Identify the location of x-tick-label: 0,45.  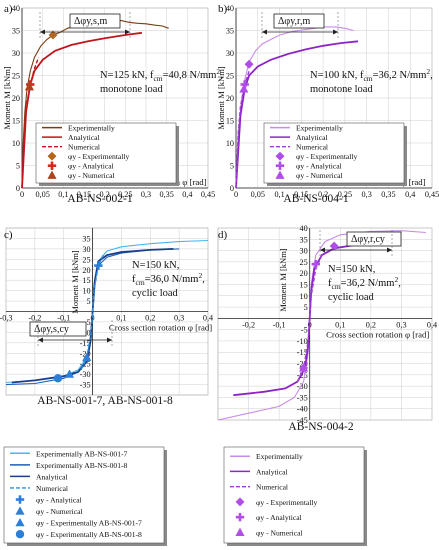
(208, 194).